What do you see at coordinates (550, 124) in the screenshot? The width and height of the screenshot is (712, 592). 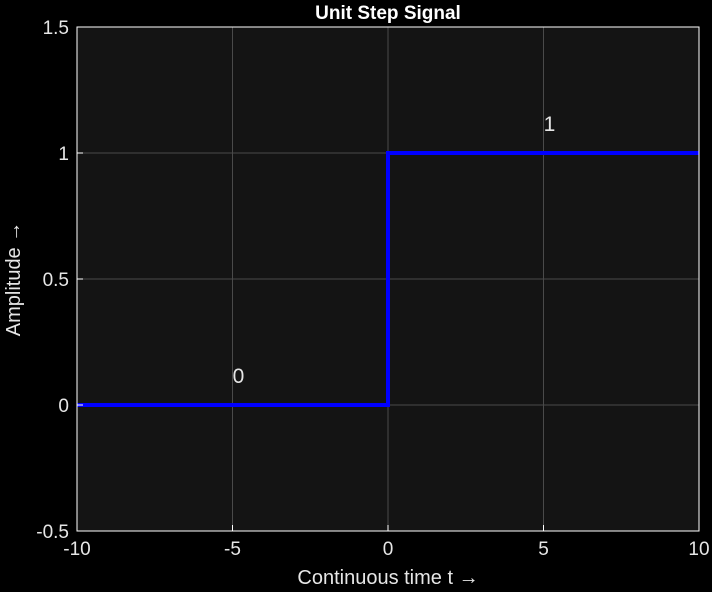 I see `annotation-1: 1` at bounding box center [550, 124].